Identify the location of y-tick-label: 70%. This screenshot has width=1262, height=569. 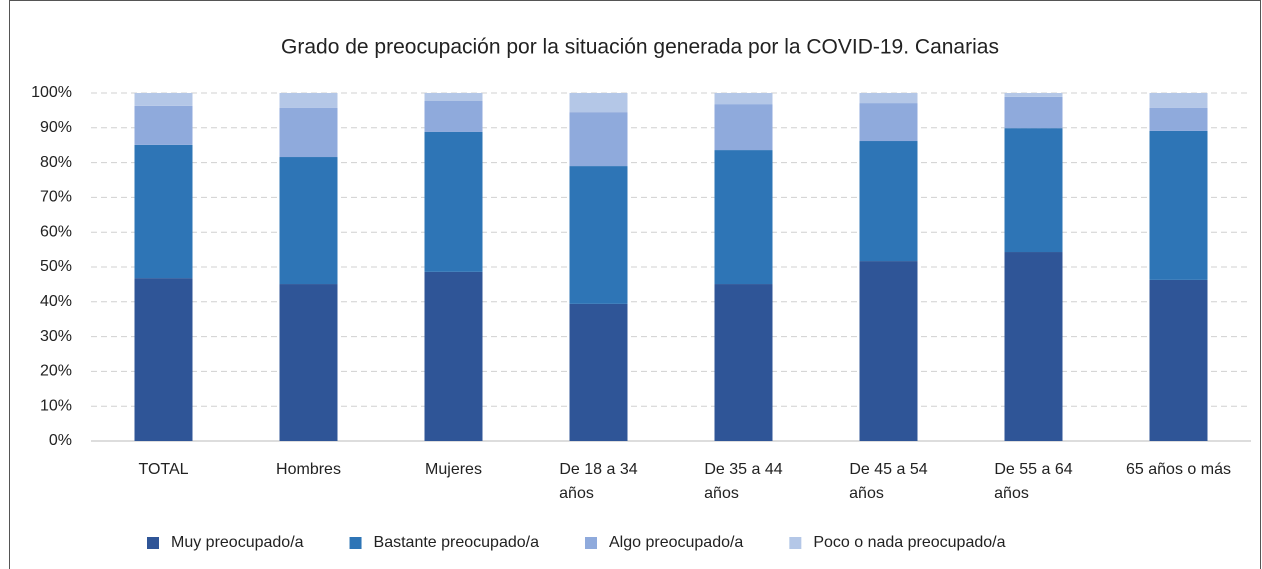
(56, 197).